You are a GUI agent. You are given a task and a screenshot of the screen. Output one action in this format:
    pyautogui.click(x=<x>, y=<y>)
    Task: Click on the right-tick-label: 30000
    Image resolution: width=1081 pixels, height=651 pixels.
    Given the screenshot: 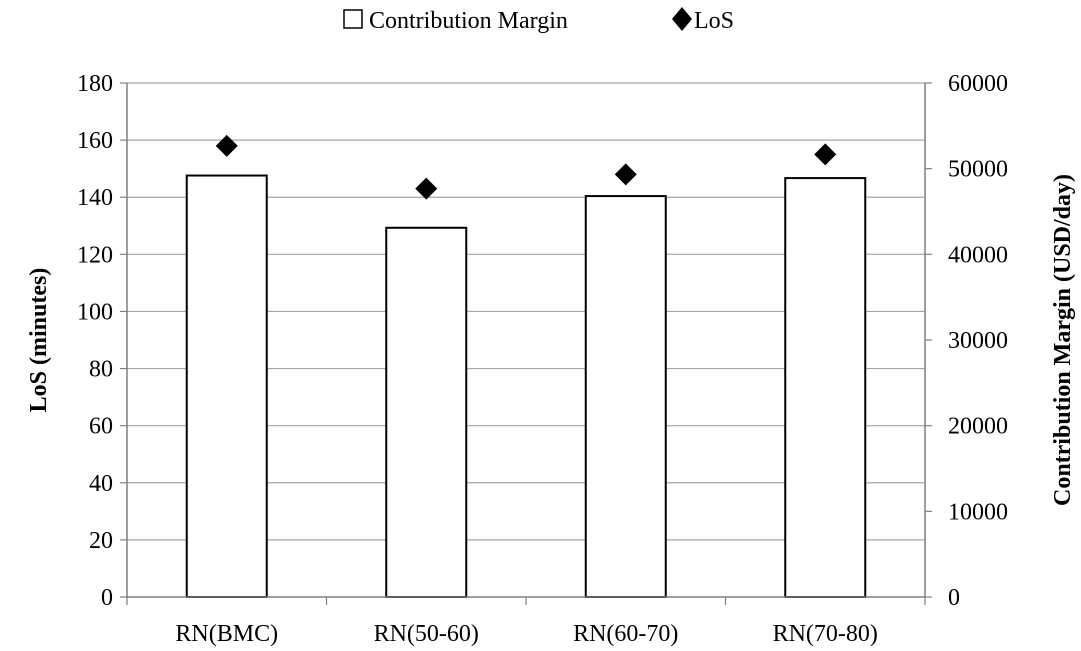 What is the action you would take?
    pyautogui.click(x=978, y=341)
    